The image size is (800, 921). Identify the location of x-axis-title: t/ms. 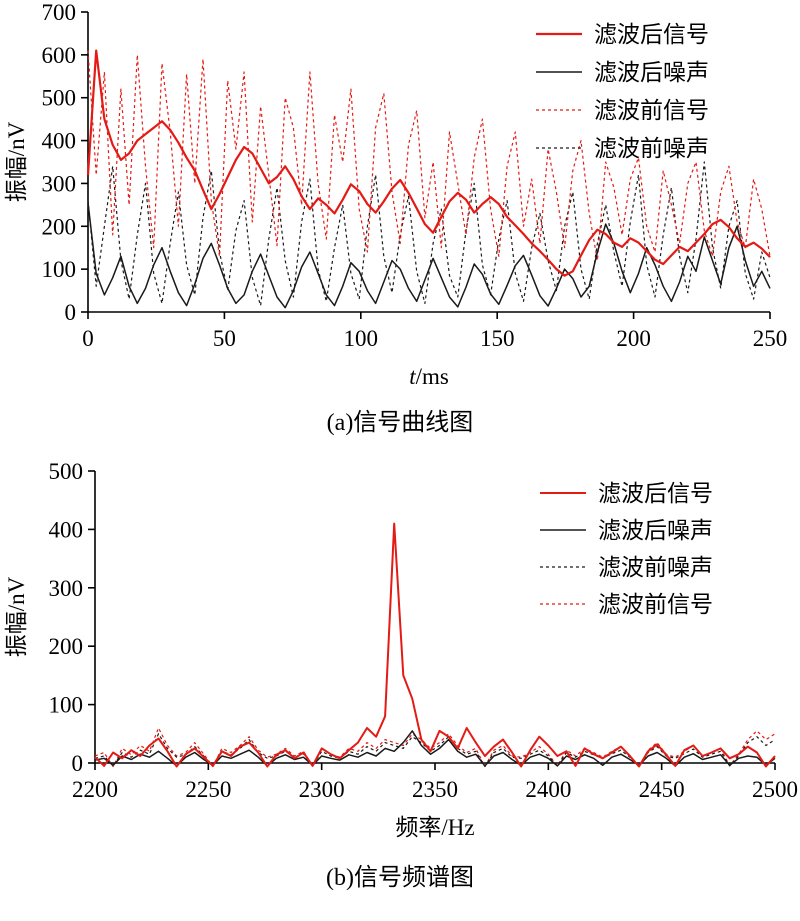
(429, 376).